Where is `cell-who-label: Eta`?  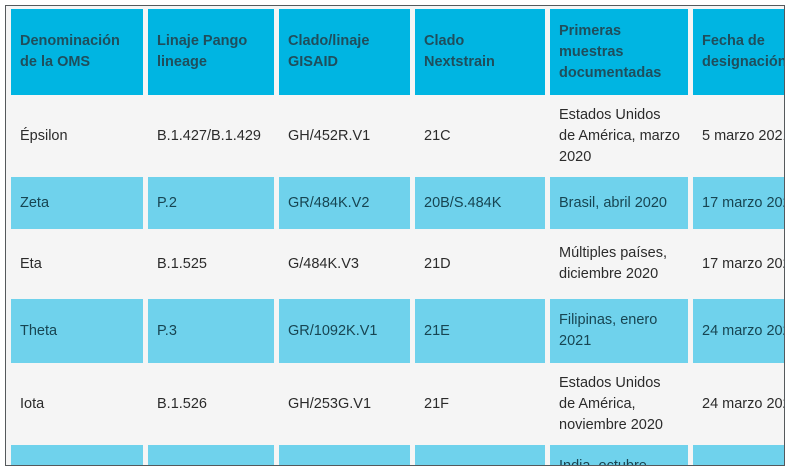 cell-who-label: Eta is located at coordinates (77, 264).